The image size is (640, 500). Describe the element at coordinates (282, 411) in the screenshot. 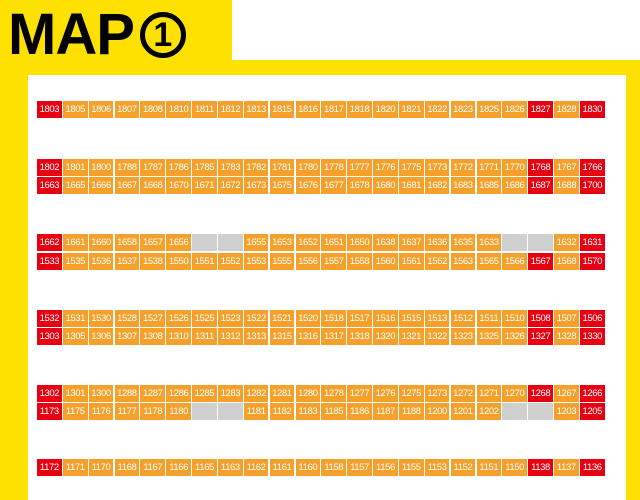

I see `space-1182: 1182` at that location.